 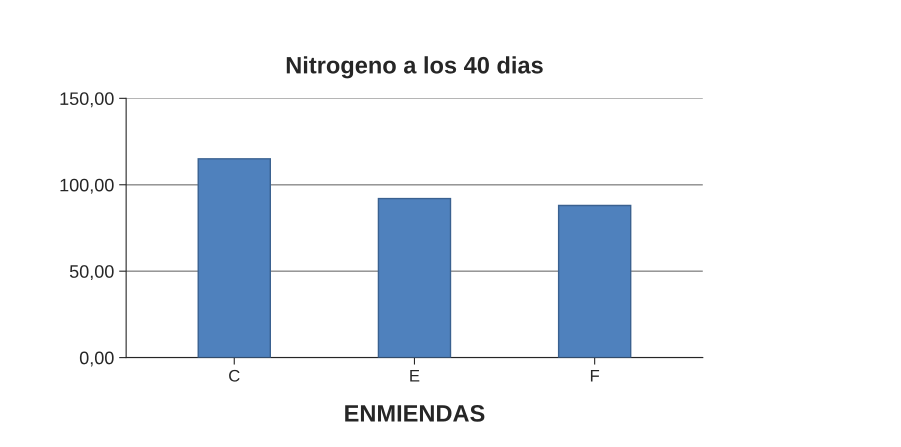 I want to click on x-axis-title: ENMIENDAS, so click(x=414, y=413).